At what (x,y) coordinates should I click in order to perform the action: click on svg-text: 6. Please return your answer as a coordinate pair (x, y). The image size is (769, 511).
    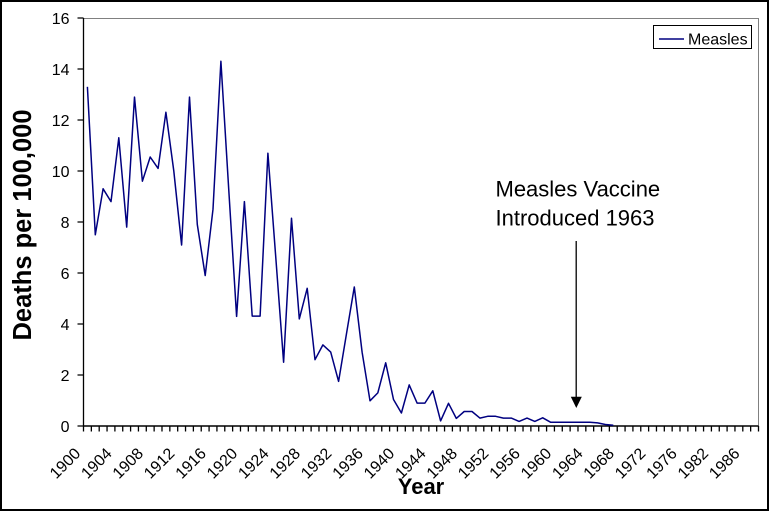
    Looking at the image, I should click on (65, 274).